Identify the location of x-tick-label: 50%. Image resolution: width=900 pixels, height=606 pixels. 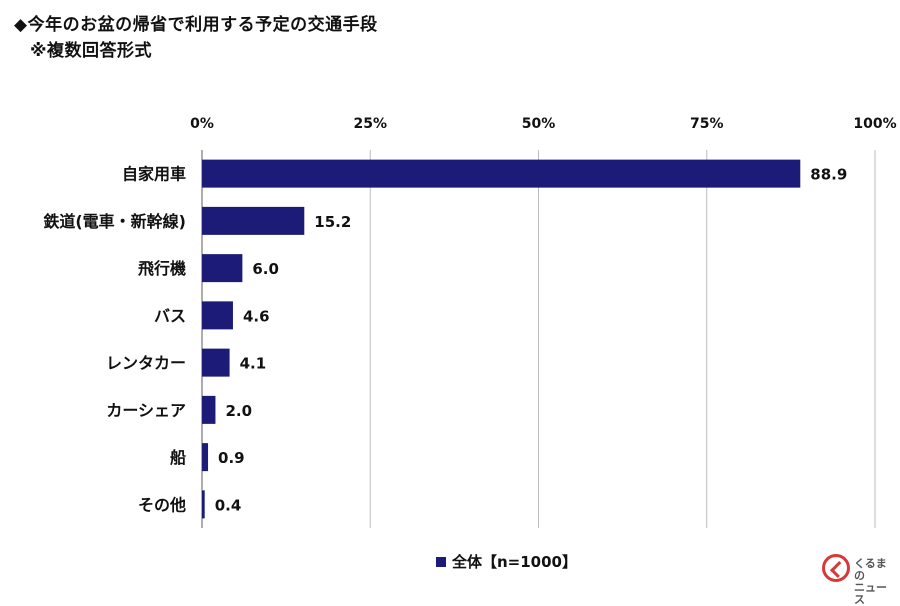
(539, 124).